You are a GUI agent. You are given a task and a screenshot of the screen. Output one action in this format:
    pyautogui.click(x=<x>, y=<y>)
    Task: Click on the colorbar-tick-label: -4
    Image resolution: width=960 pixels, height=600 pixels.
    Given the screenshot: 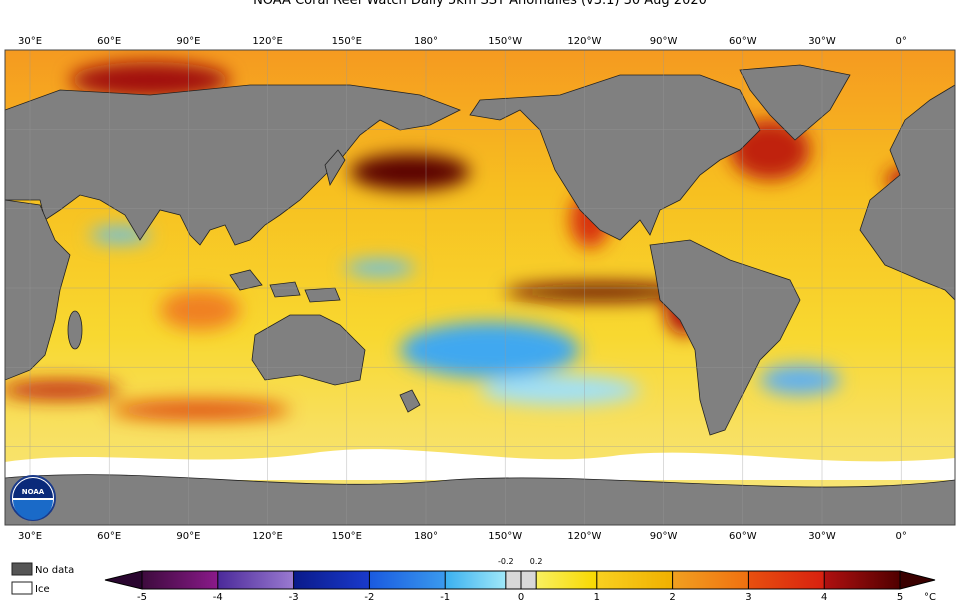 What is the action you would take?
    pyautogui.click(x=218, y=596)
    